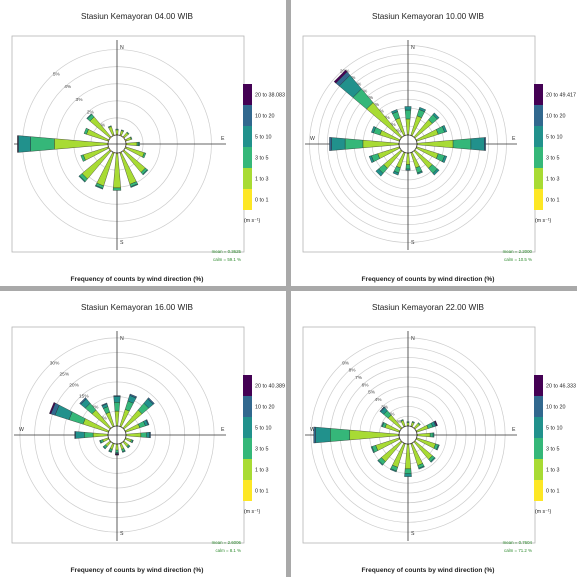 The image size is (577, 577). I want to click on compass-label-s: S, so click(413, 534).